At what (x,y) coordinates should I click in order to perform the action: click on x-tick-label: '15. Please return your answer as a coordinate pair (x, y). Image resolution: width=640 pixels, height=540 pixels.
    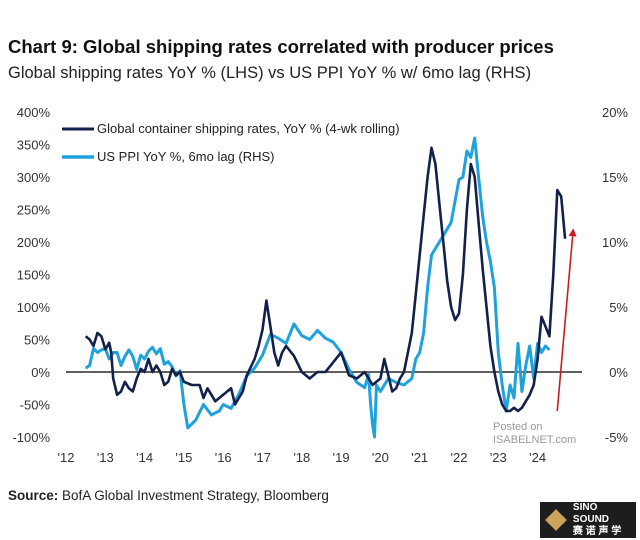
    Looking at the image, I should click on (183, 457).